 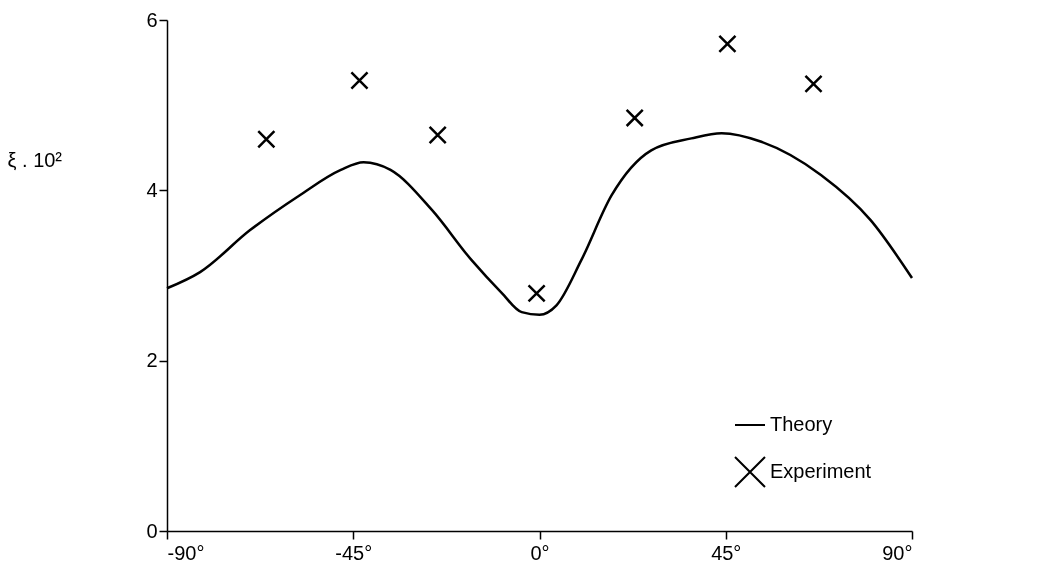 I want to click on x-tick-label: 90°, so click(x=897, y=552).